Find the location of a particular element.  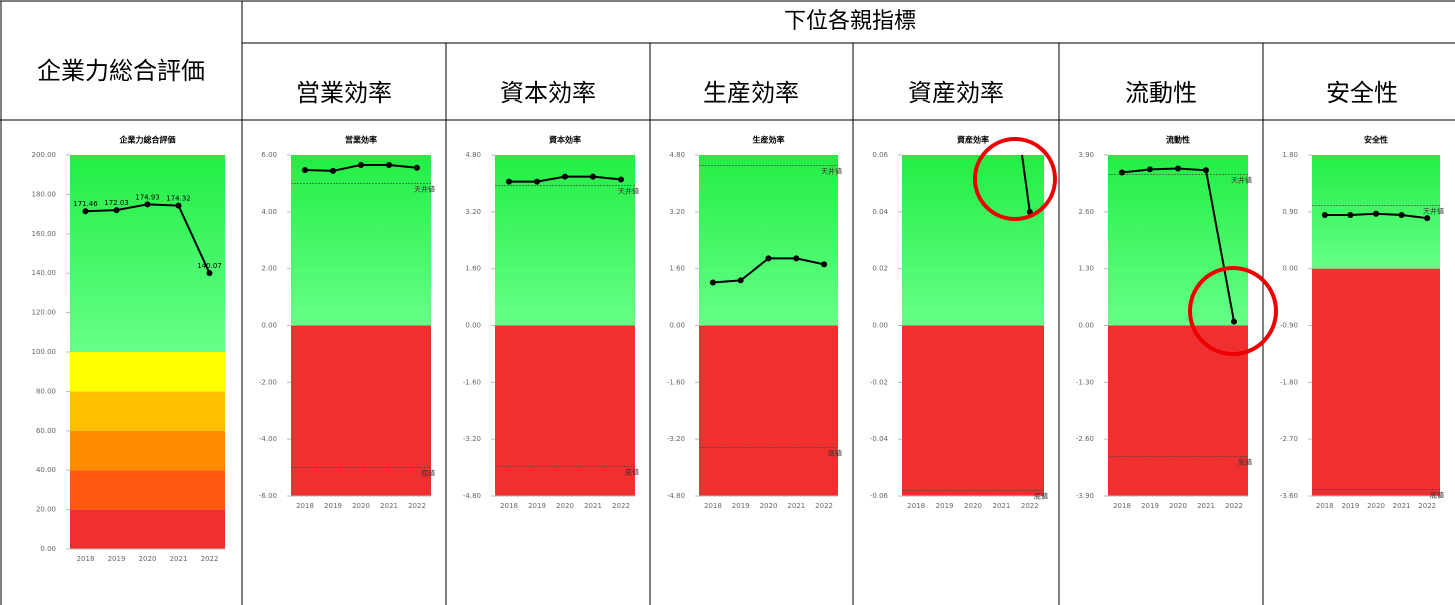

y-tick-label: 2.60 is located at coordinates (1086, 212).